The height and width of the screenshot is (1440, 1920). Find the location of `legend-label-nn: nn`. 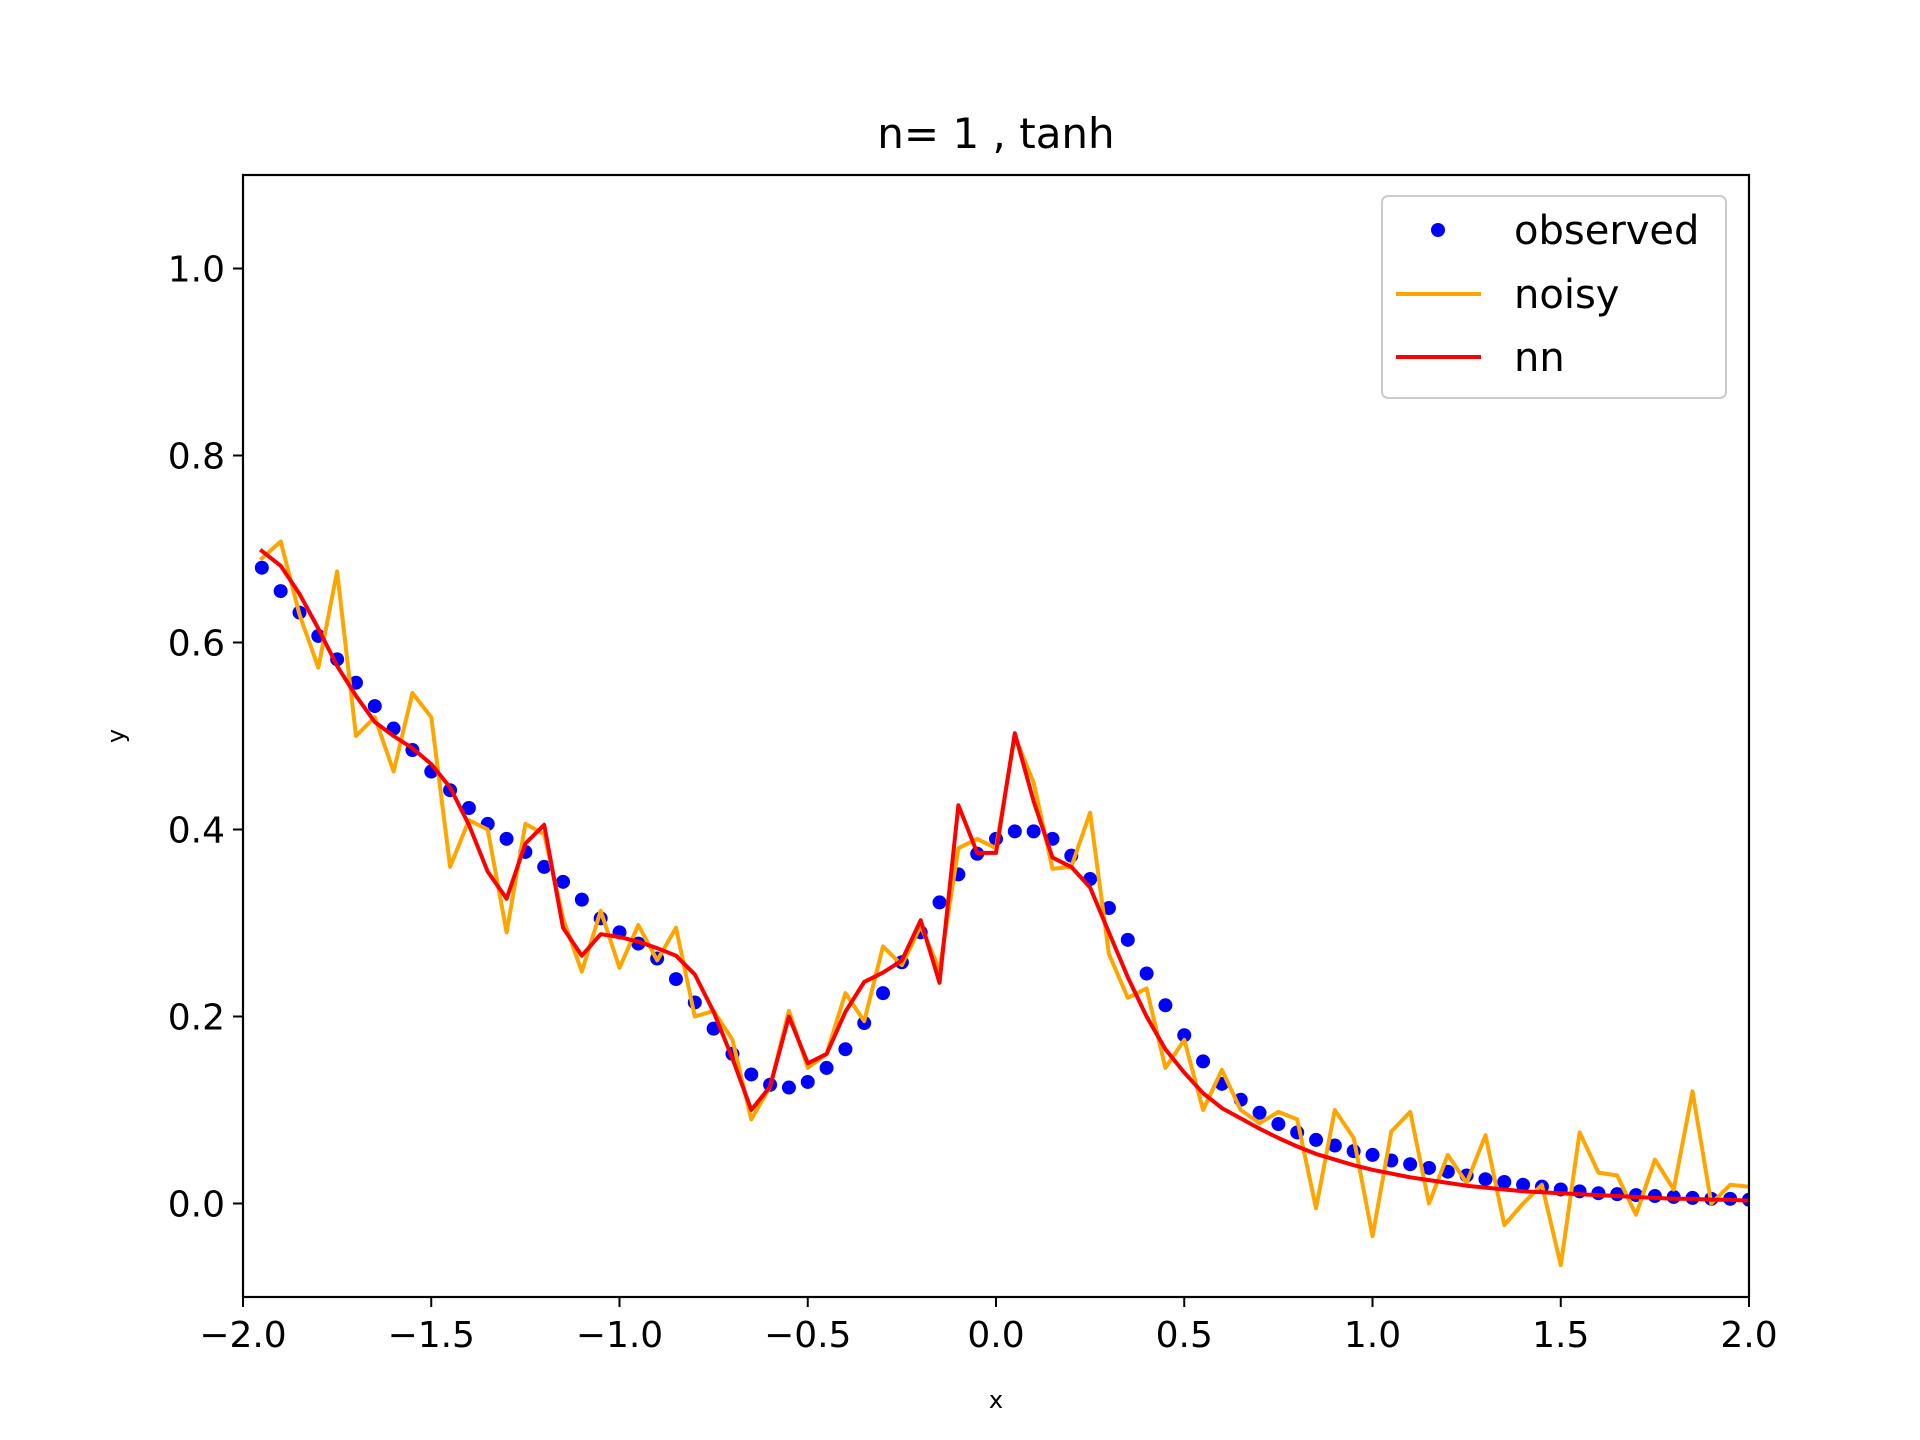

legend-label-nn: nn is located at coordinates (1539, 358).